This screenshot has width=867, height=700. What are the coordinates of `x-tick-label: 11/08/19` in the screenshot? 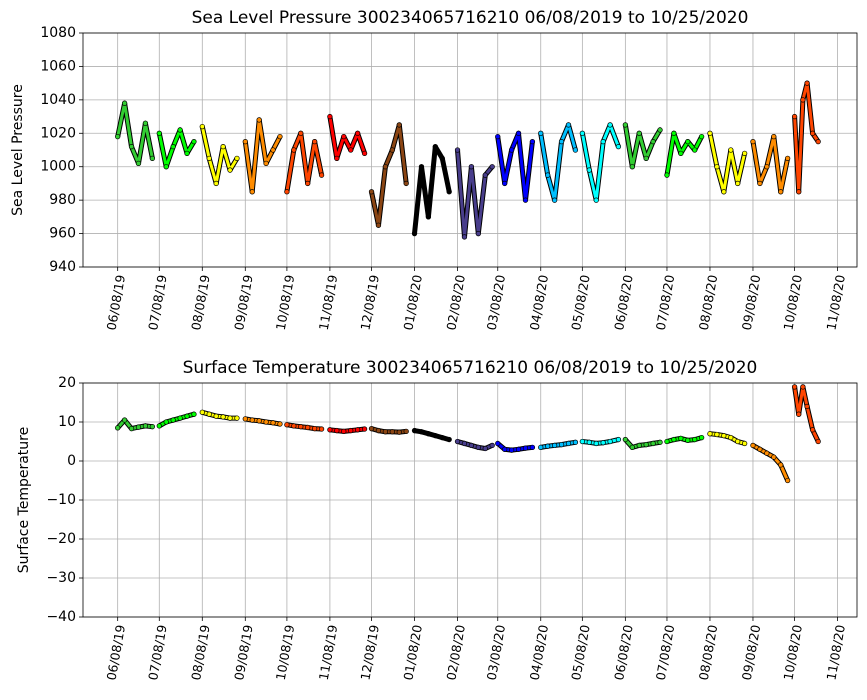 It's located at (328, 652).